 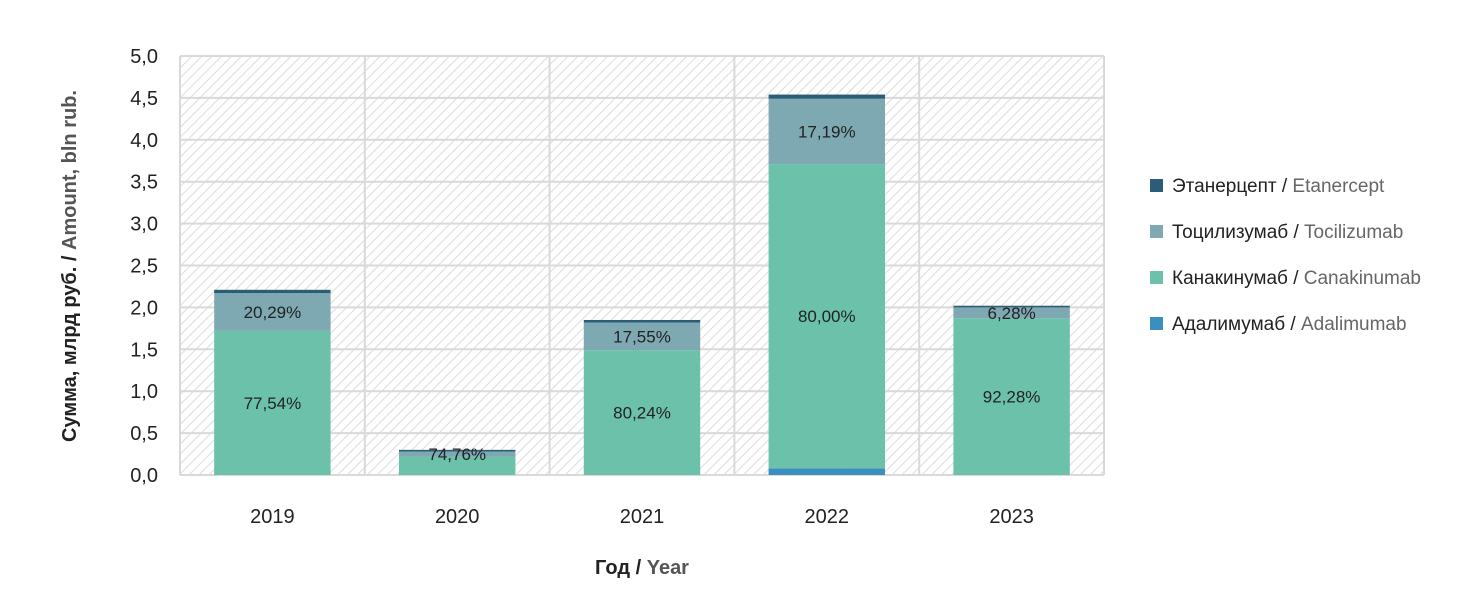 I want to click on data-label: 17,19%, so click(x=827, y=131).